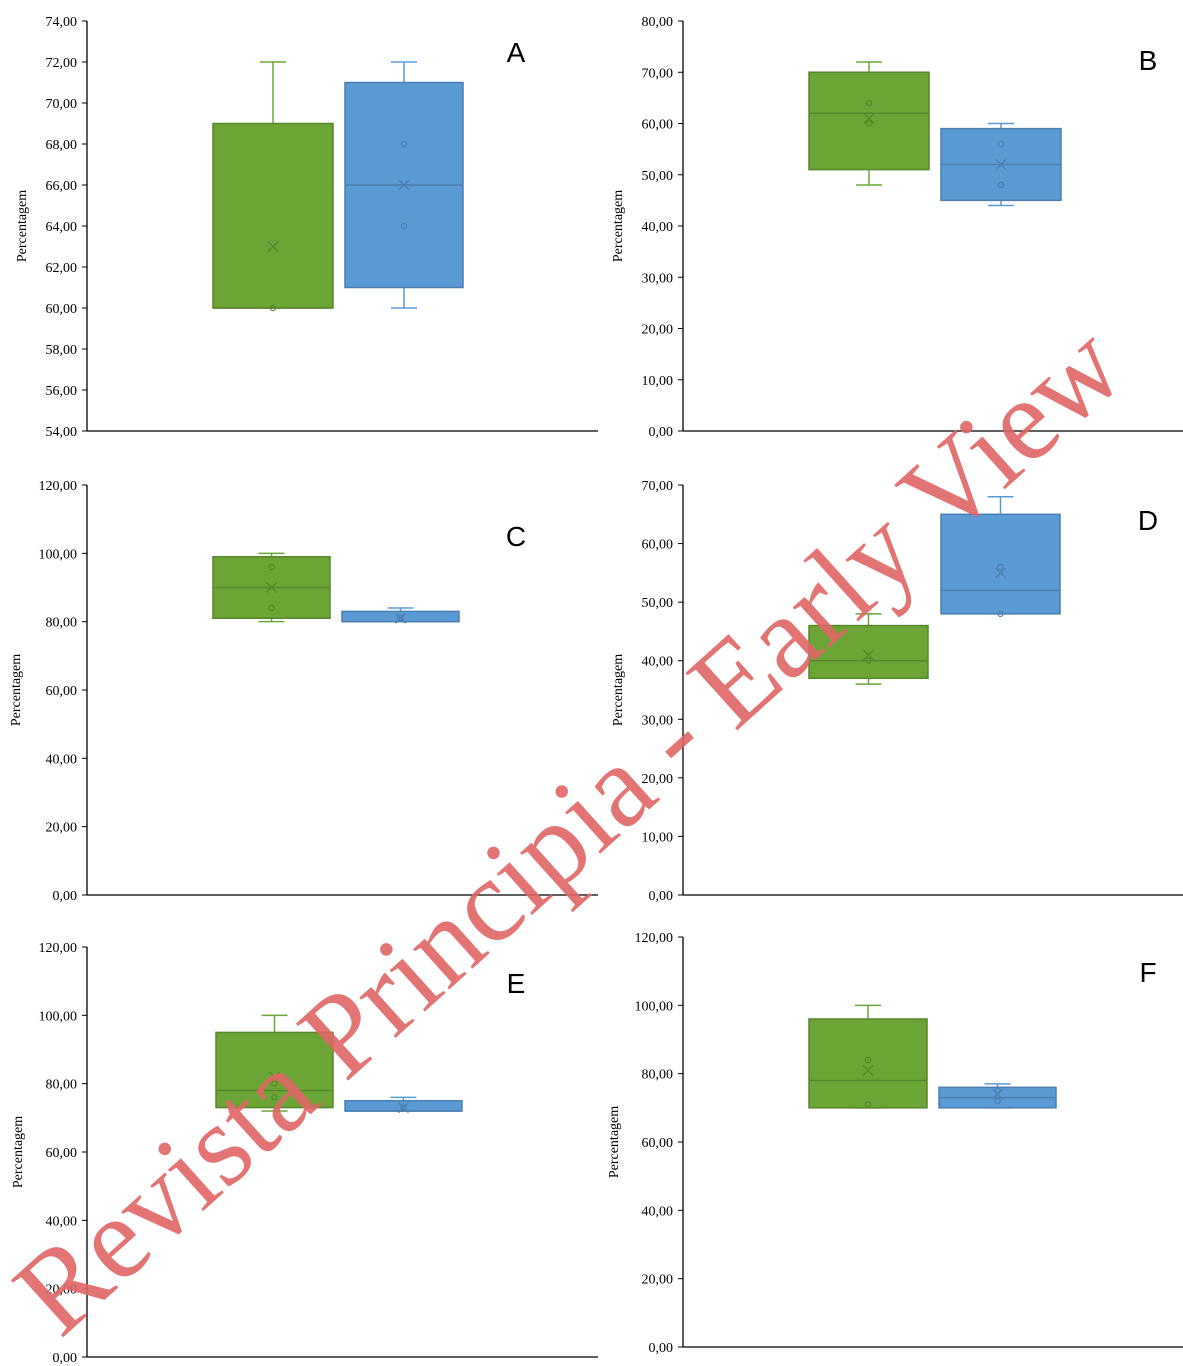 Image resolution: width=1183 pixels, height=1366 pixels. I want to click on y-tick-label: 58,00, so click(62, 350).